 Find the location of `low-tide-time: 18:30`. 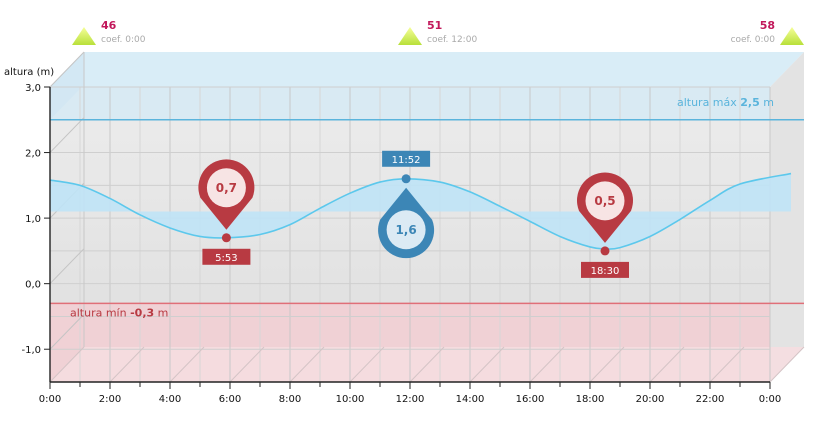

low-tide-time: 18:30 is located at coordinates (605, 271).